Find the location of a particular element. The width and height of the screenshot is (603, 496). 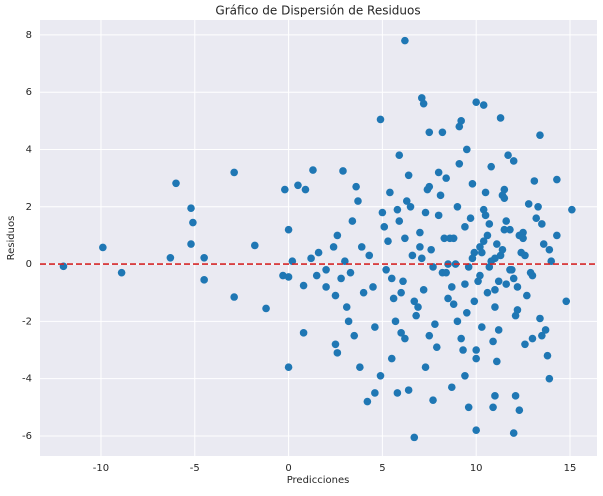

x-tick-label: -5 is located at coordinates (195, 468).